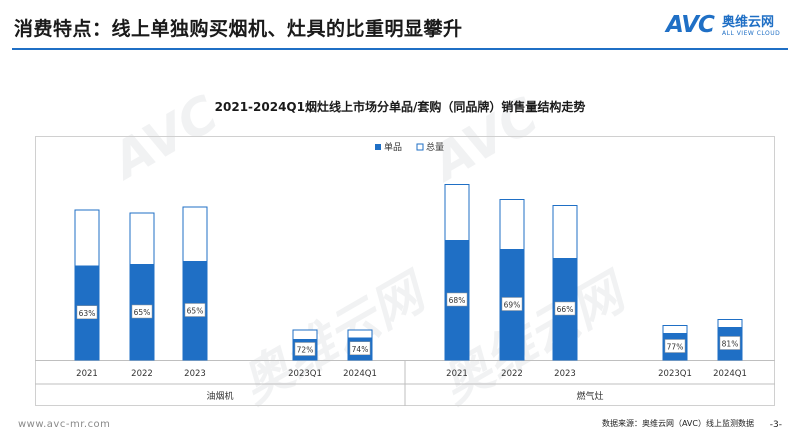 The image size is (800, 442). What do you see at coordinates (751, 33) in the screenshot?
I see `logo-english-name: ALL VIEW CLOUD` at bounding box center [751, 33].